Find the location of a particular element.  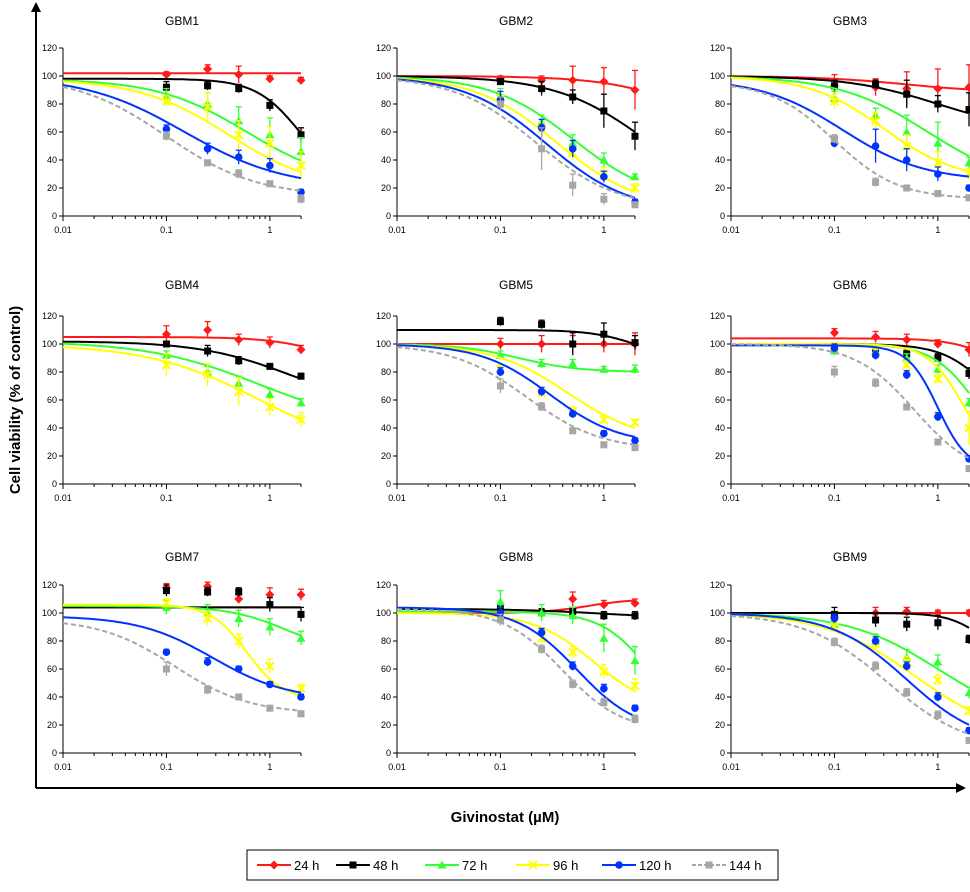

chart-title: GBM5 is located at coordinates (516, 285).